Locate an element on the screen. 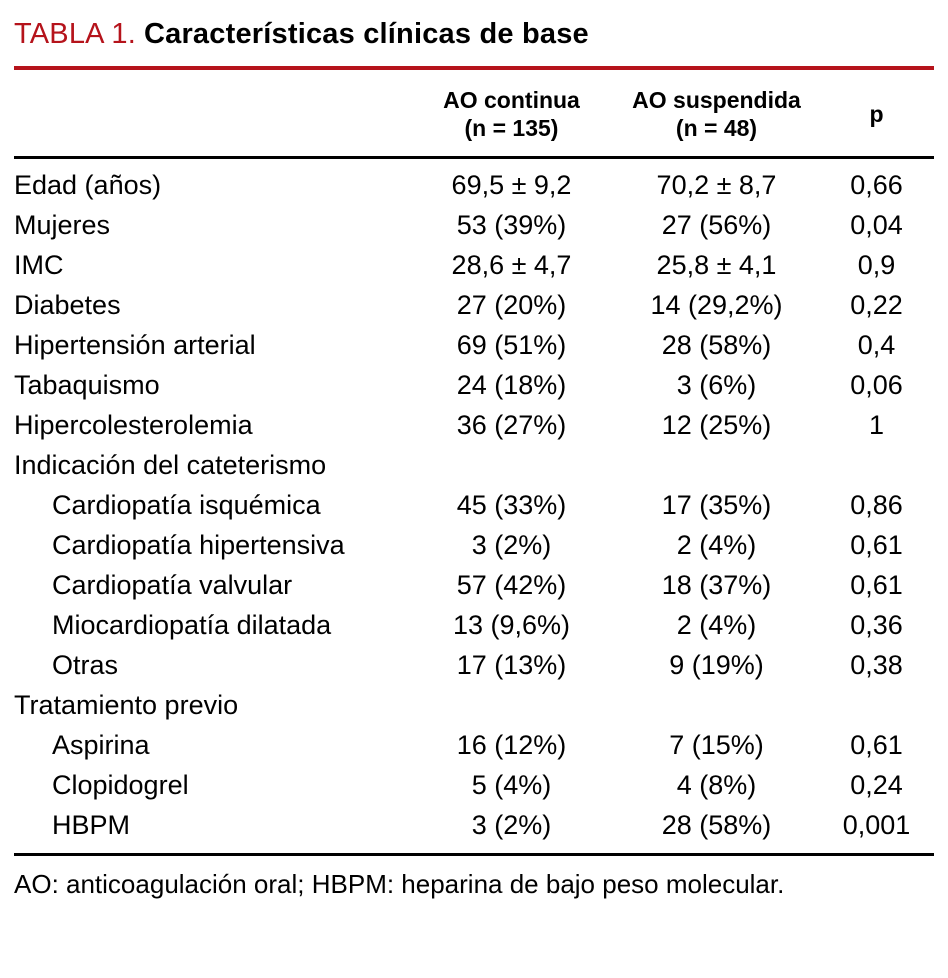  table-row: Diabetes 27 (20%) 14 (29,2%) 0,22 is located at coordinates (474, 305).